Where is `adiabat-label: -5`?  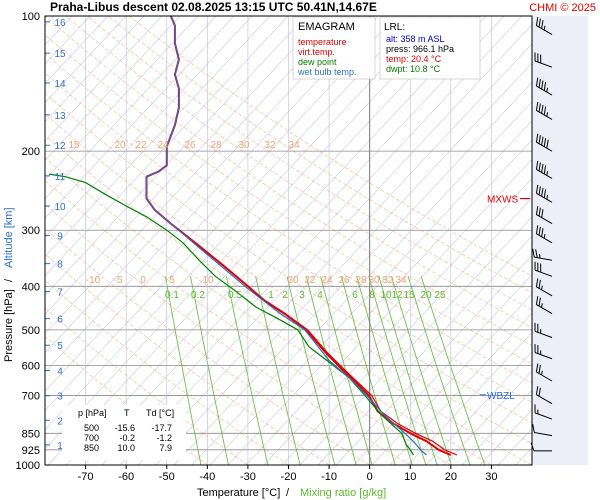
adiabat-label: -5 is located at coordinates (118, 280).